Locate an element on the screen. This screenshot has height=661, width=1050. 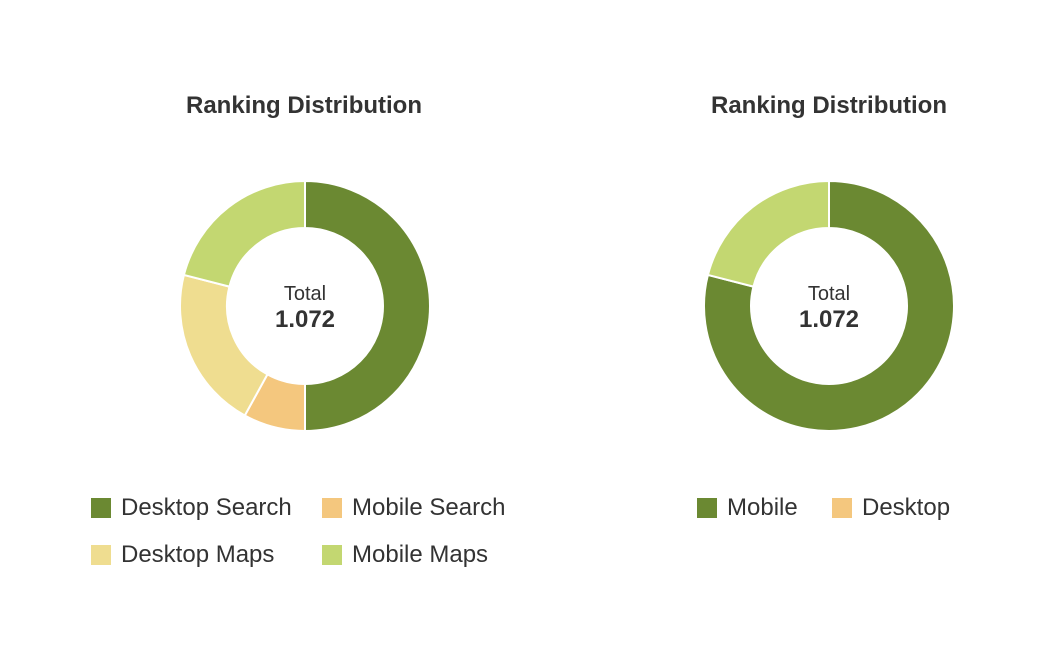
legend-label: Mobile is located at coordinates (762, 507).